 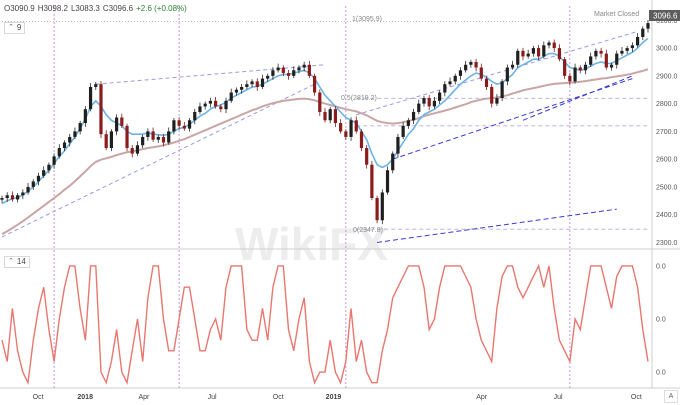 What do you see at coordinates (671, 396) in the screenshot?
I see `auto-scale-button: A` at bounding box center [671, 396].